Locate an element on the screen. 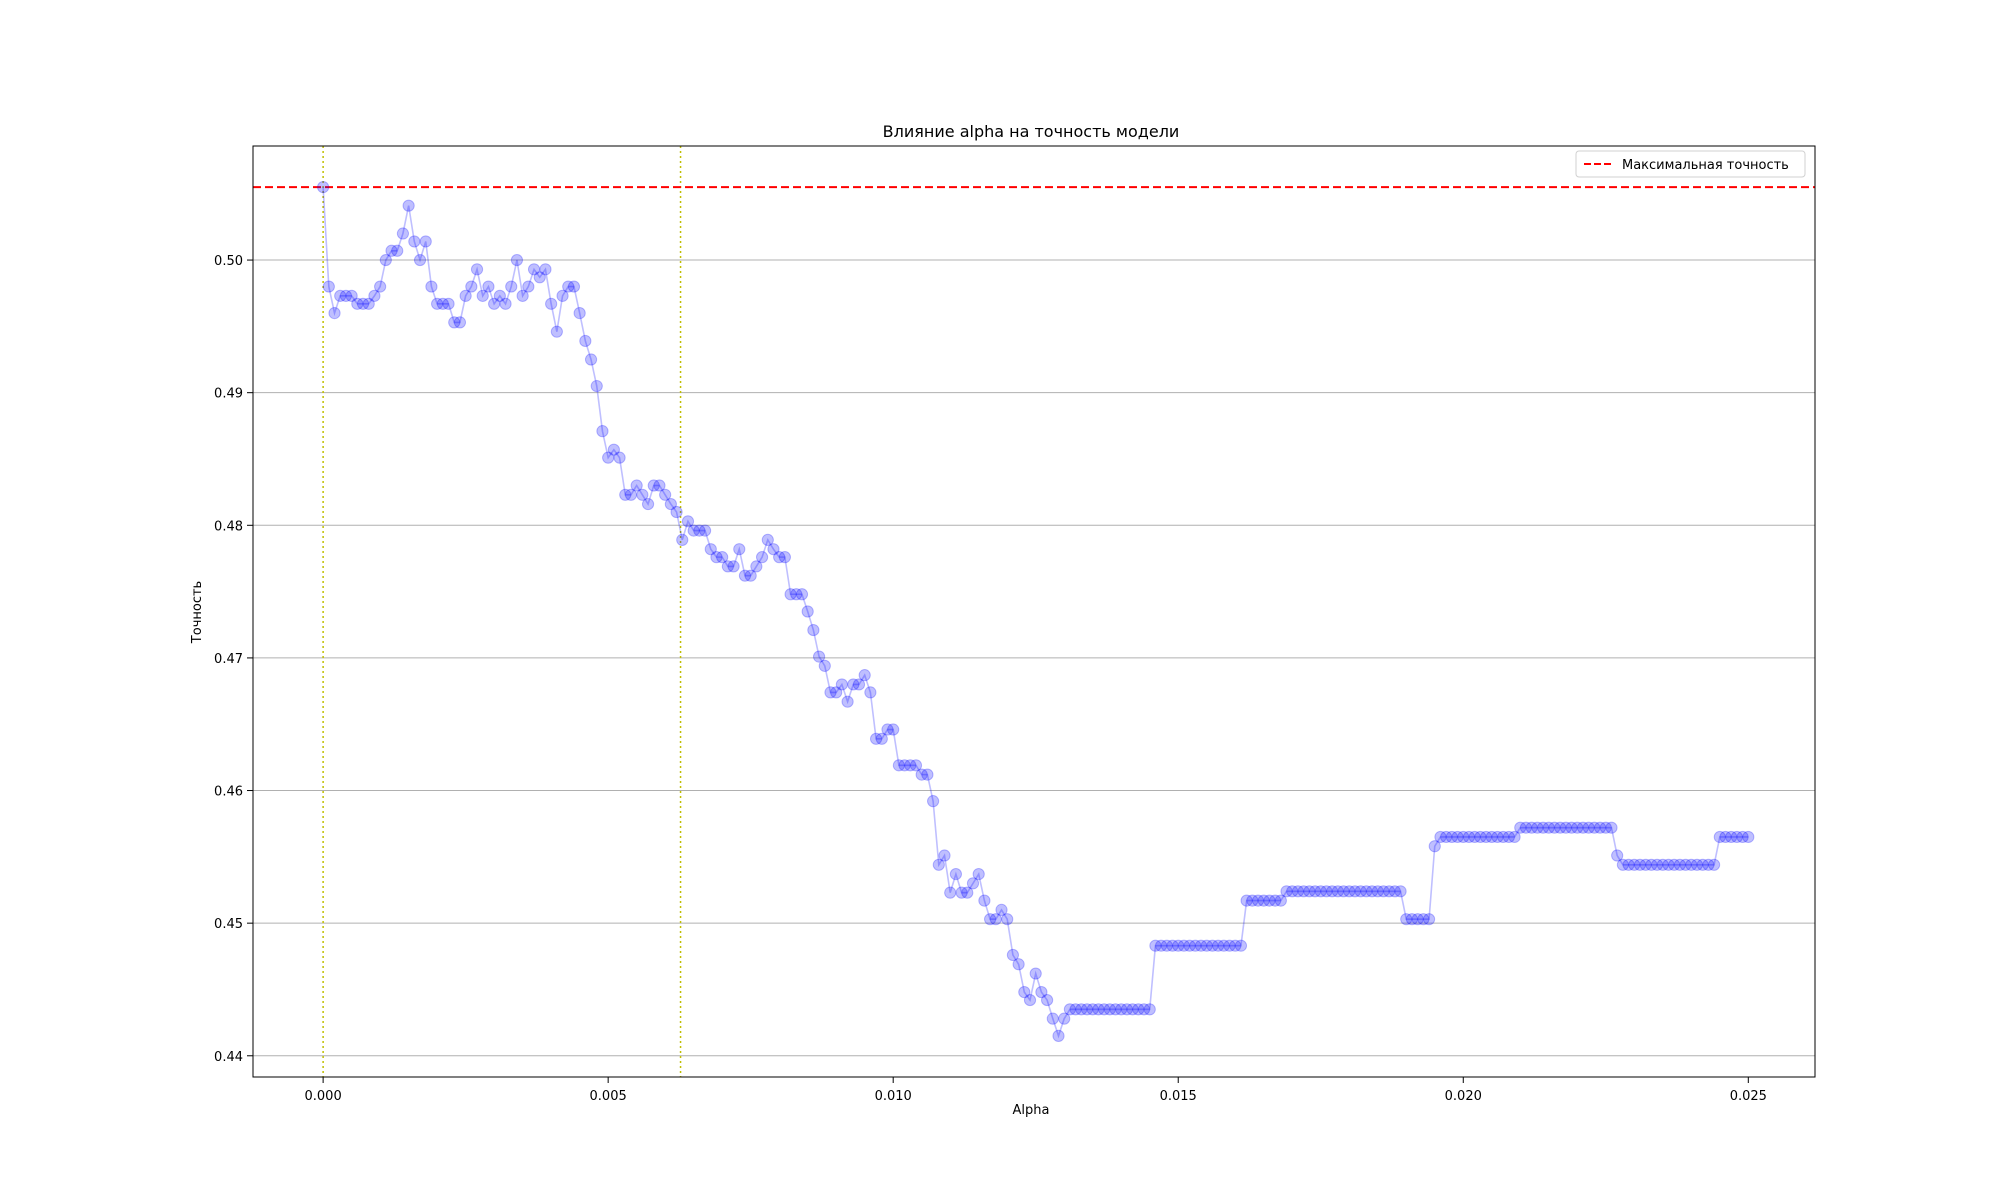 The width and height of the screenshot is (2000, 1200). y-tick-label-1: 0.45 is located at coordinates (228, 924).